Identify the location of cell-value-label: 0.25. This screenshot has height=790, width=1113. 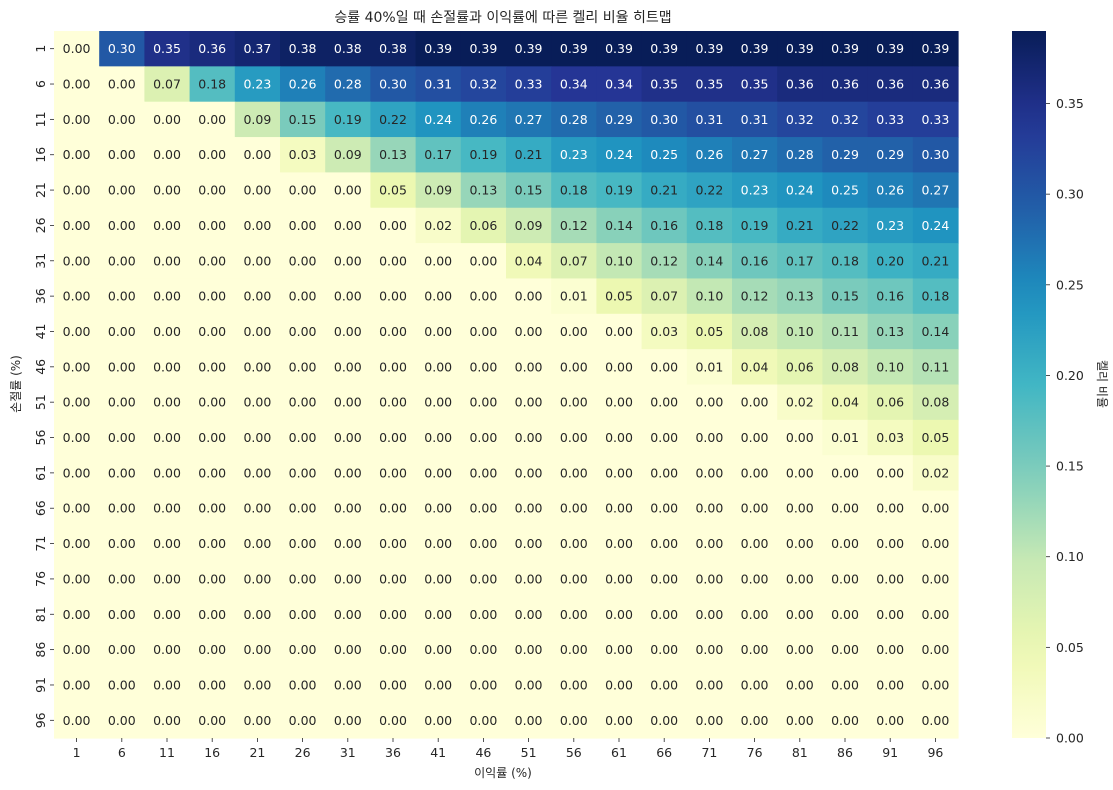
(664, 154).